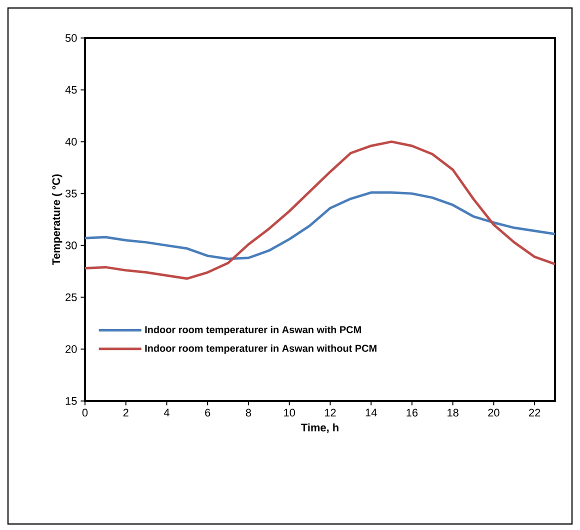 The height and width of the screenshot is (530, 580). I want to click on y-tick-label: 20, so click(71, 349).